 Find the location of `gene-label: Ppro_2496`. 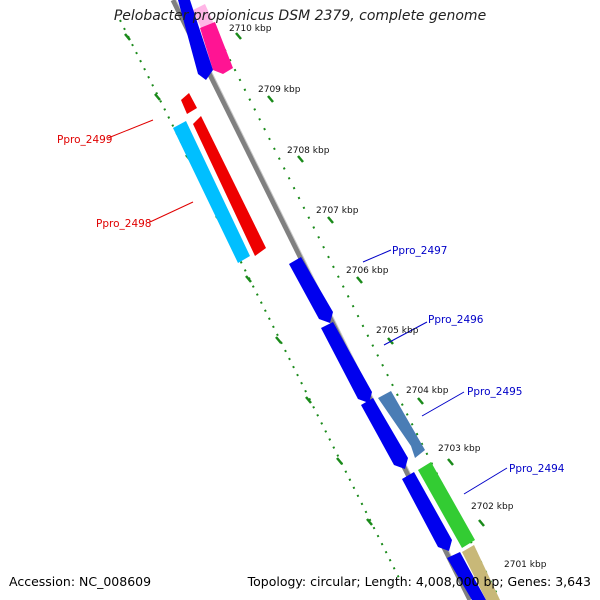

gene-label: Ppro_2496 is located at coordinates (456, 320).